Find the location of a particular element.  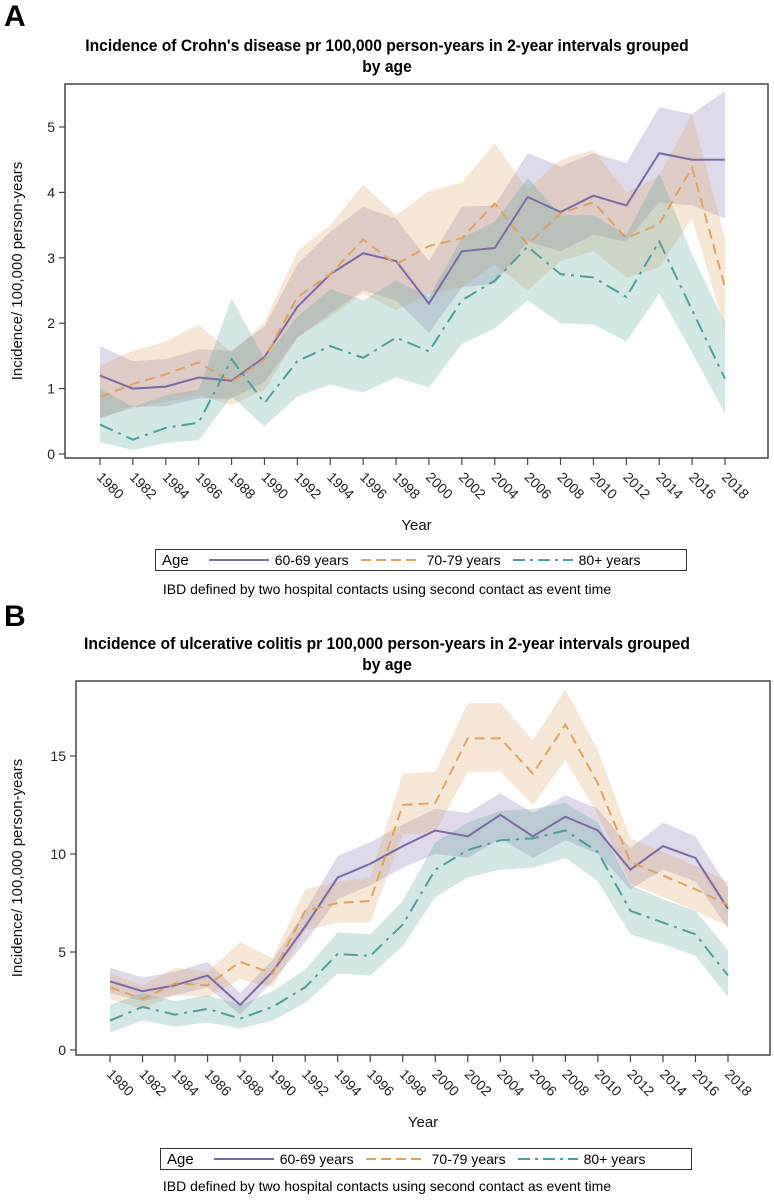

y-tick-label: 15 is located at coordinates (58, 756).